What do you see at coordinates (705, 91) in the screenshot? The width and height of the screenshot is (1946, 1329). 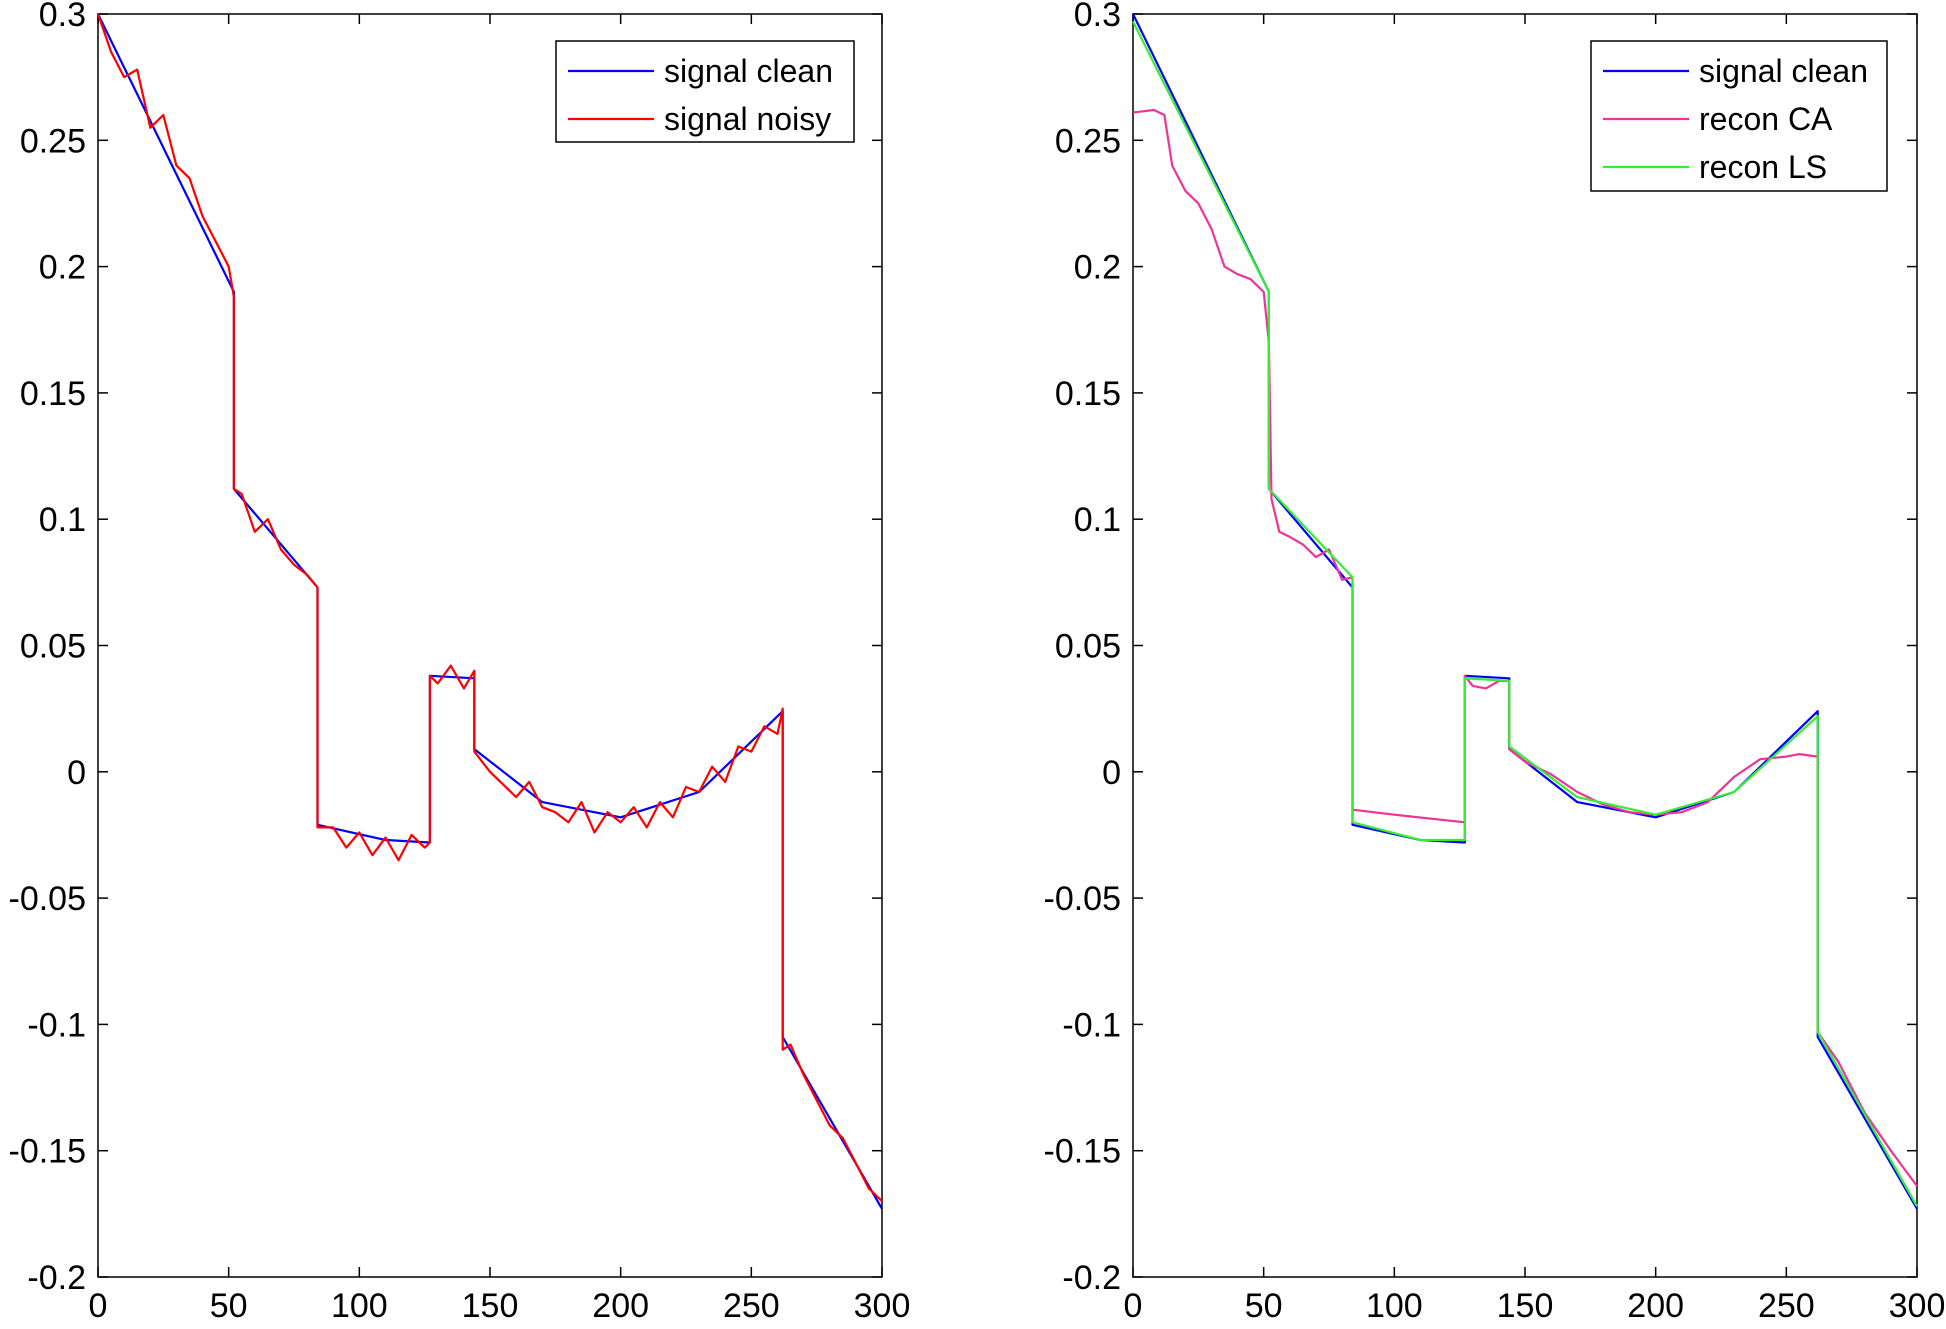 I see `legend-box` at bounding box center [705, 91].